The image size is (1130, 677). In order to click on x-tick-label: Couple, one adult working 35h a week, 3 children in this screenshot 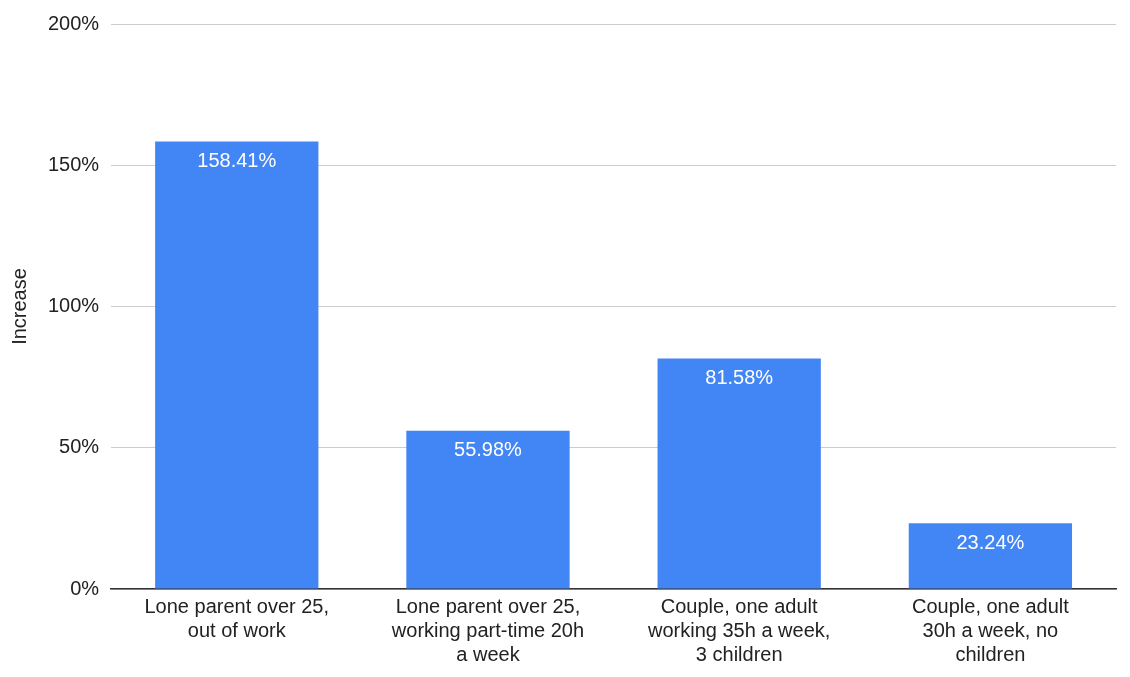, I will do `click(739, 629)`.